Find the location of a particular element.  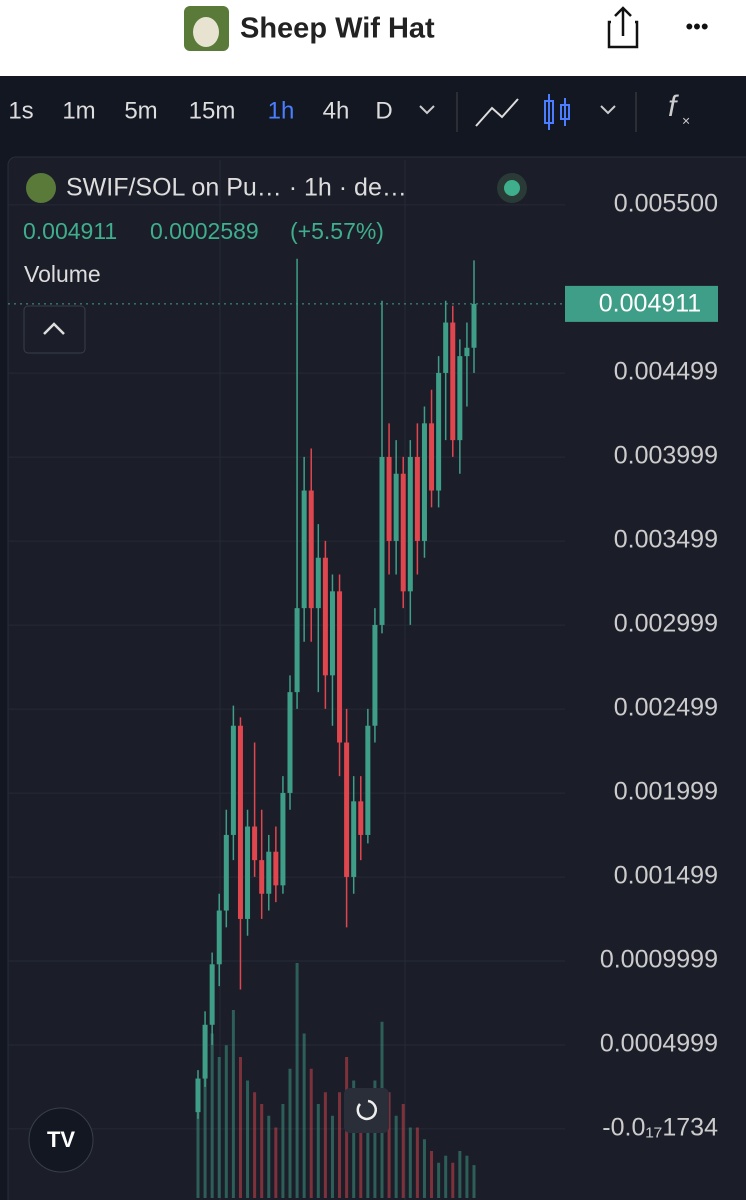

y-tick-label: 0.0009999 is located at coordinates (659, 960).